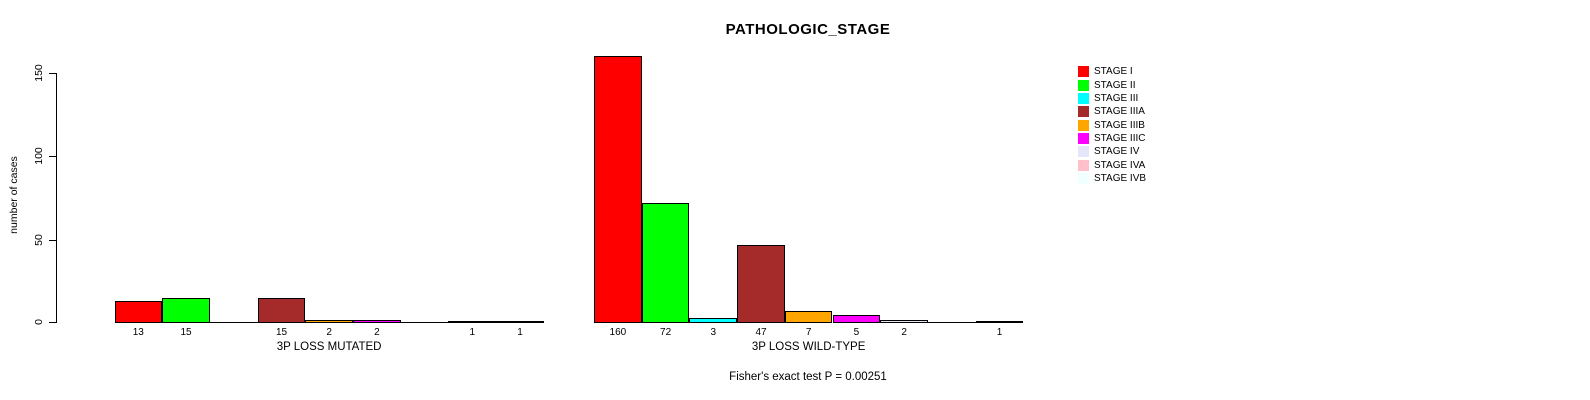 The width and height of the screenshot is (1590, 400). What do you see at coordinates (39, 322) in the screenshot?
I see `y-axis-tick-label: 0` at bounding box center [39, 322].